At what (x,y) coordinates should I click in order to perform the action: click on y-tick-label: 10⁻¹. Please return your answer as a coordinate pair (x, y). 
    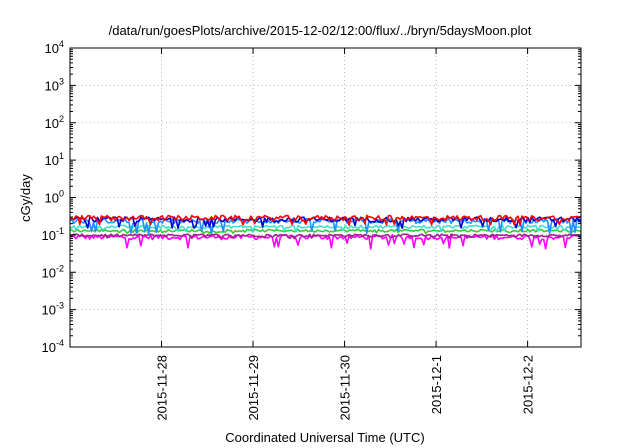
    Looking at the image, I should click on (53, 234).